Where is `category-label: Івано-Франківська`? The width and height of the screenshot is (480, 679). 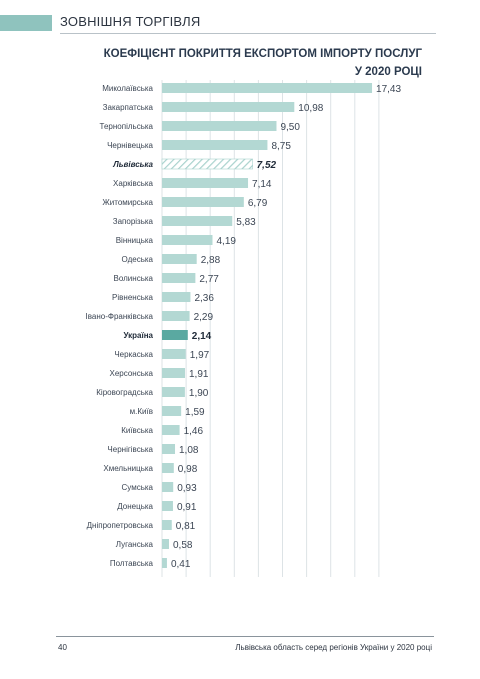
category-label: Івано-Франківська is located at coordinates (120, 316).